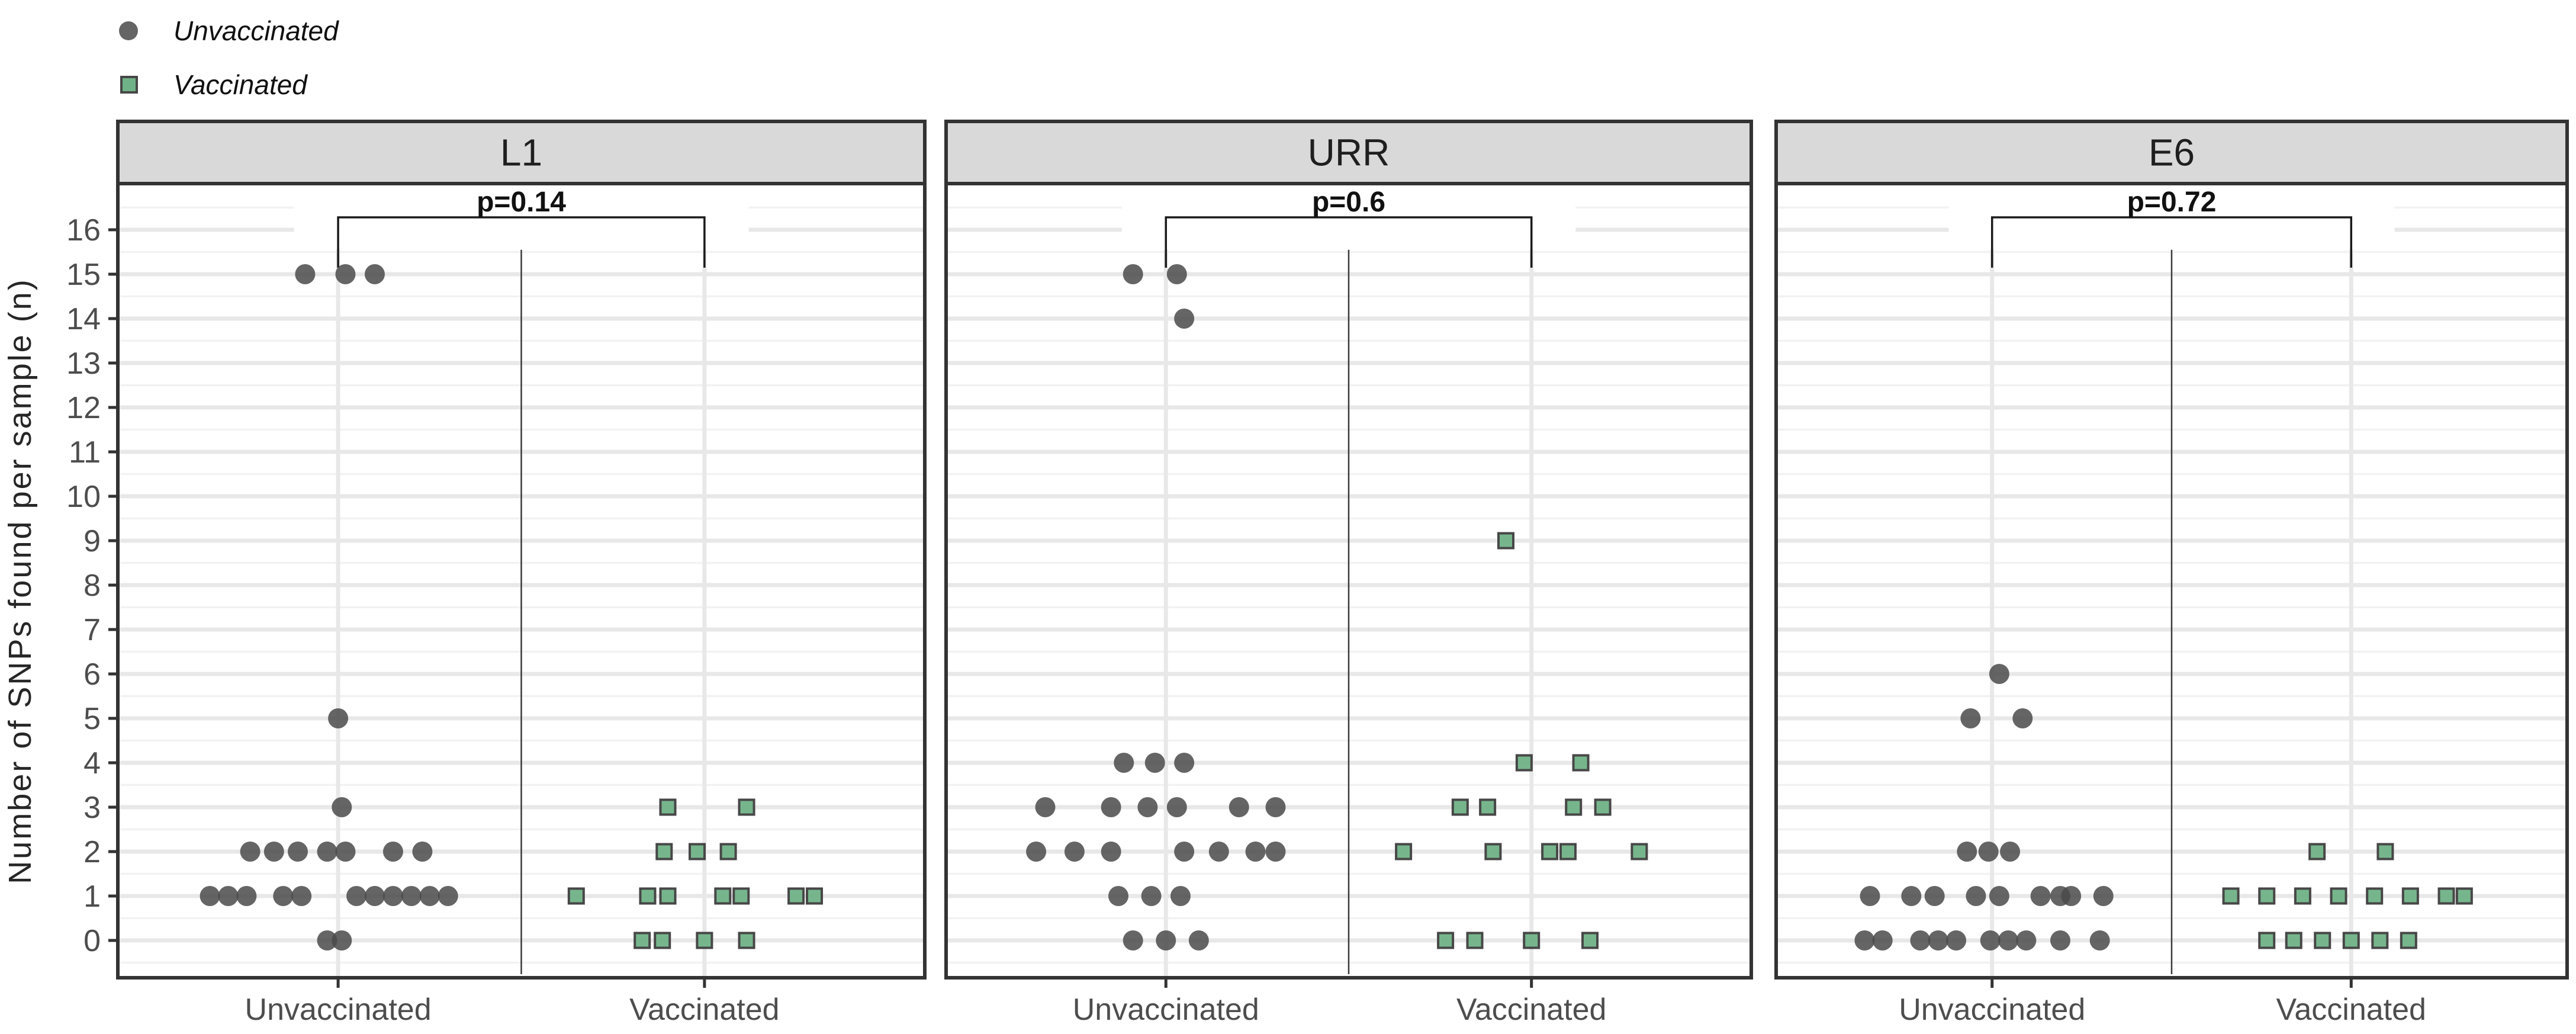 This screenshot has height=1034, width=2576. What do you see at coordinates (129, 85) in the screenshot?
I see `legend-square-icon` at bounding box center [129, 85].